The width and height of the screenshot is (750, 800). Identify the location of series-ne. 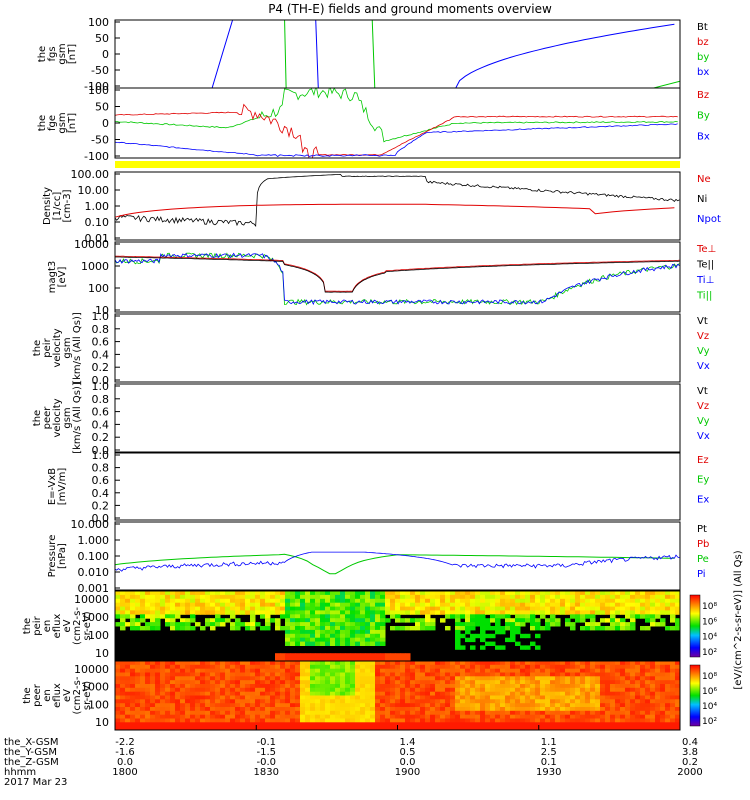
(394, 210).